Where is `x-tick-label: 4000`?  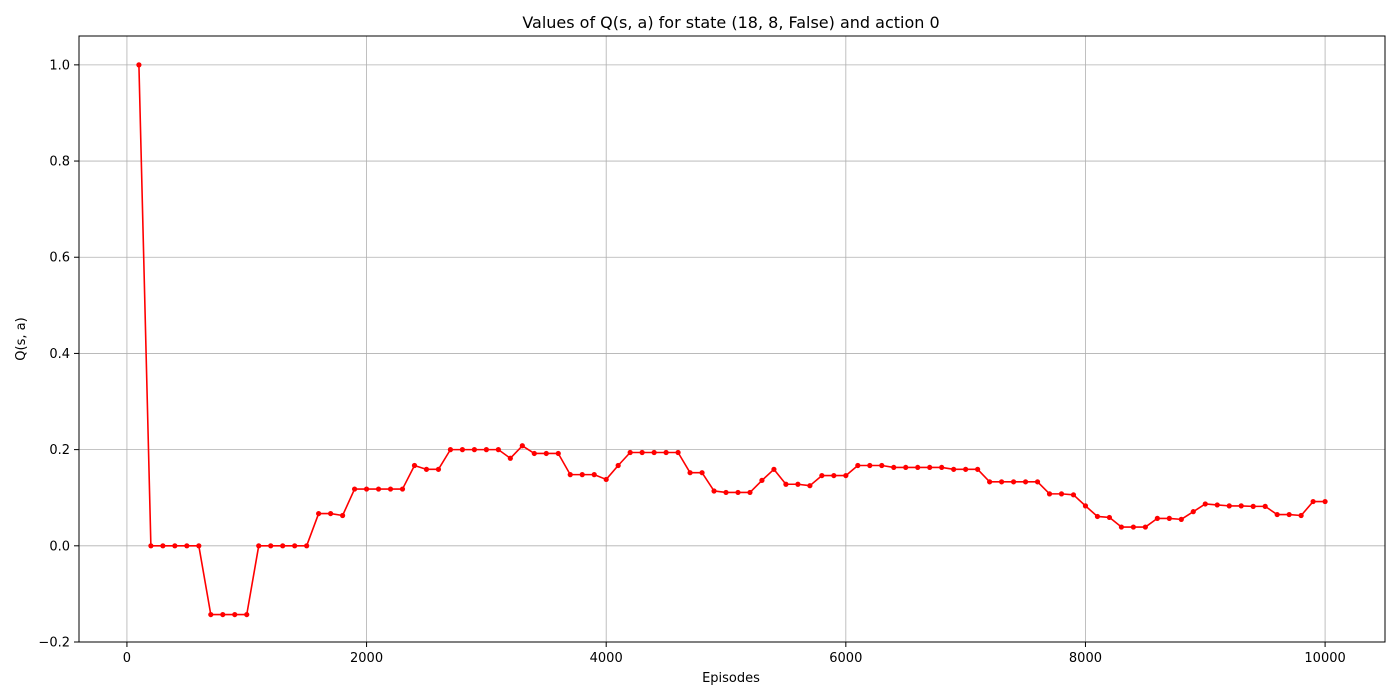 x-tick-label: 4000 is located at coordinates (606, 658).